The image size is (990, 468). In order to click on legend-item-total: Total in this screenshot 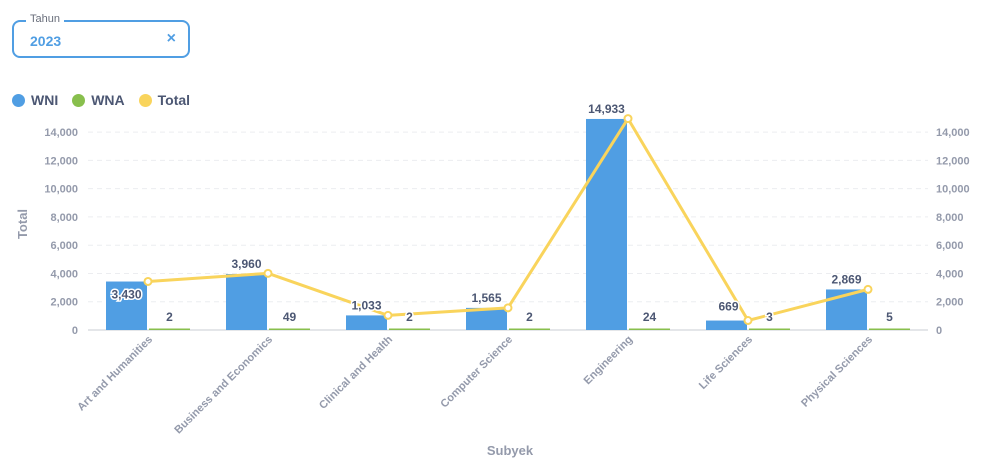, I will do `click(164, 100)`.